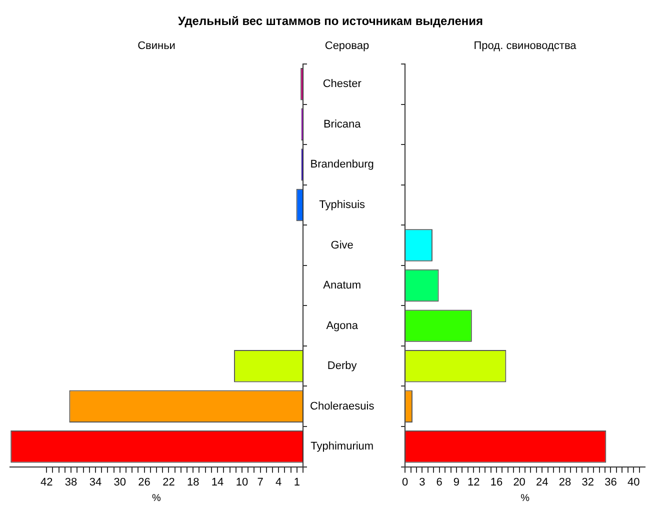 This screenshot has width=661, height=517. I want to click on x-tick-label: 22, so click(168, 482).